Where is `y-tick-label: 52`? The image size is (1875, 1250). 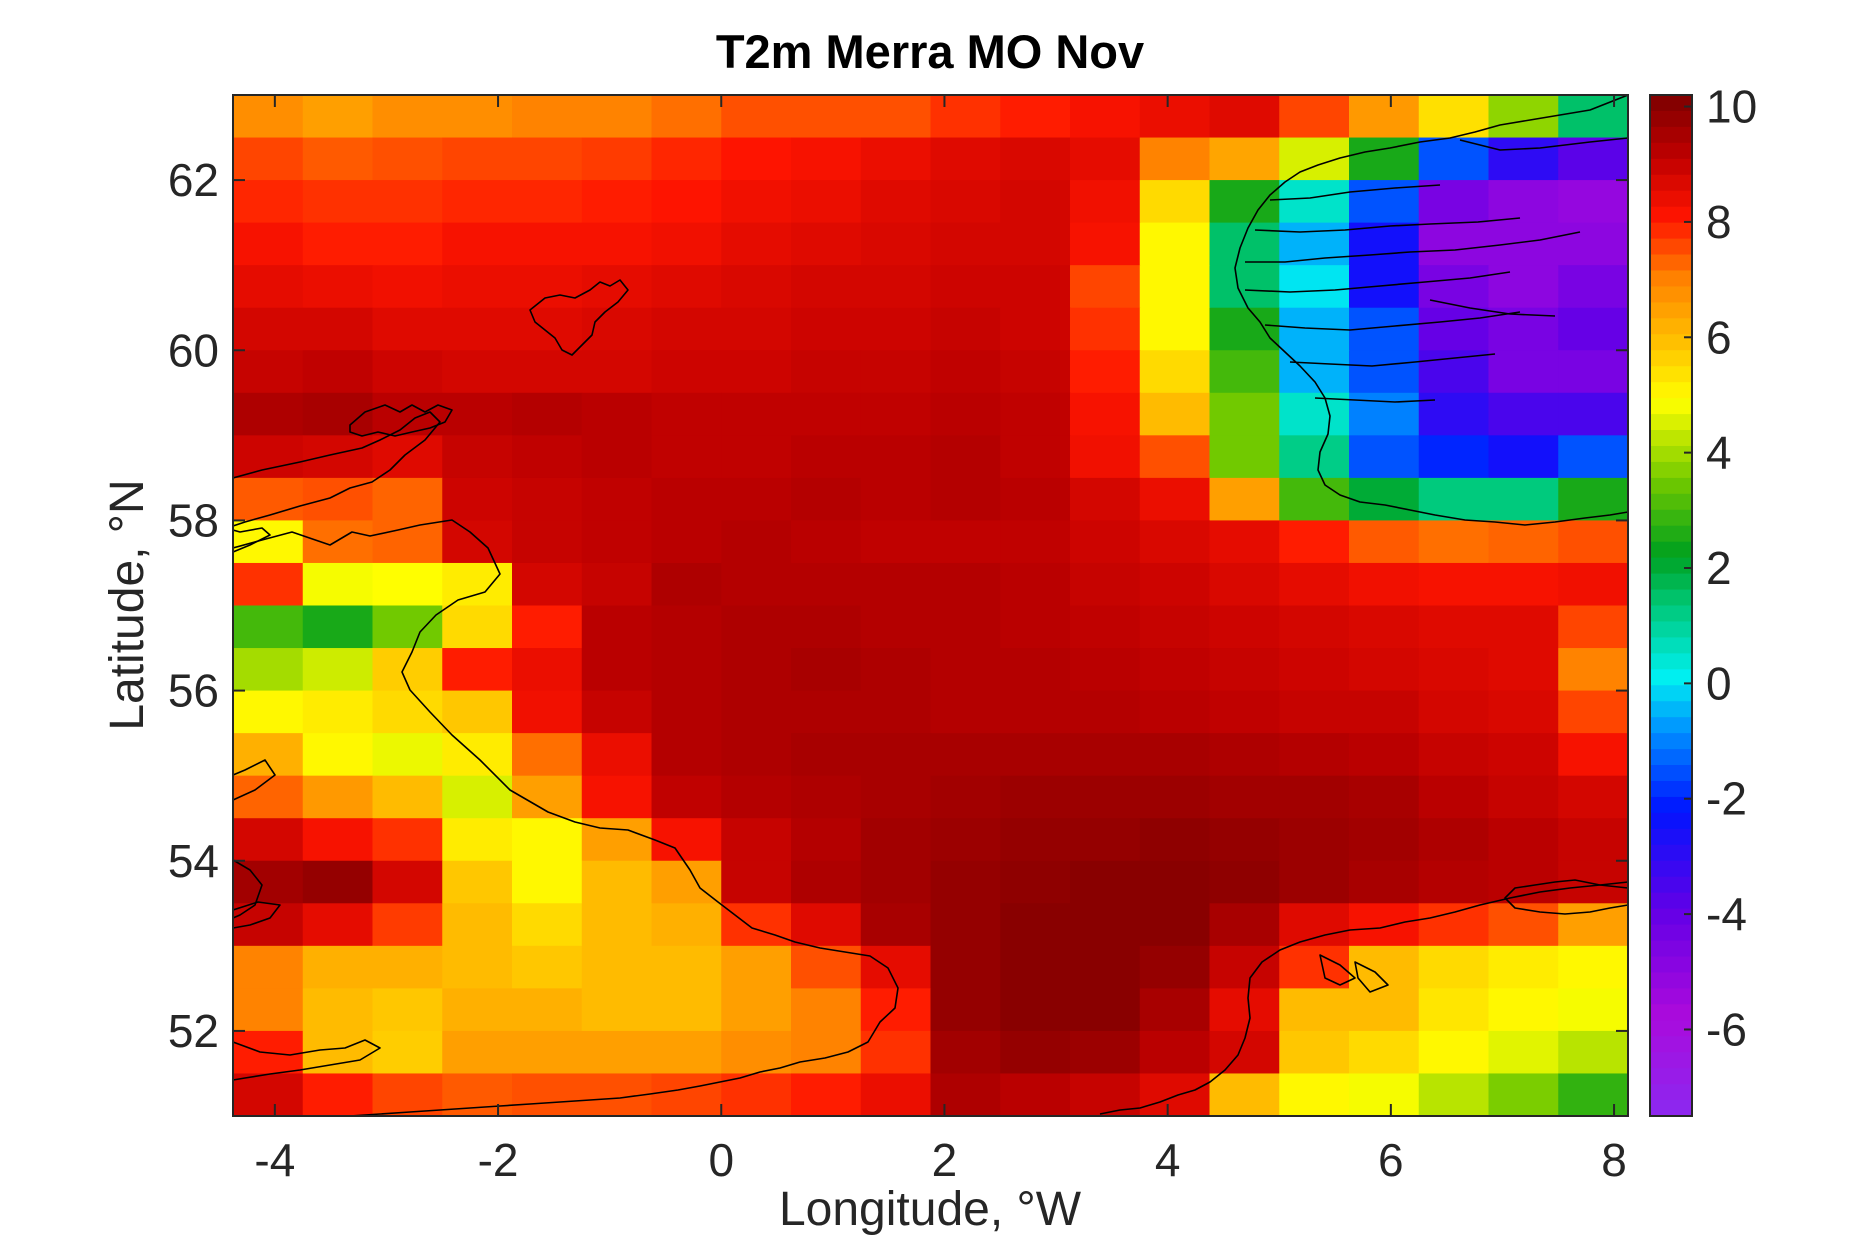 y-tick-label: 52 is located at coordinates (193, 1031).